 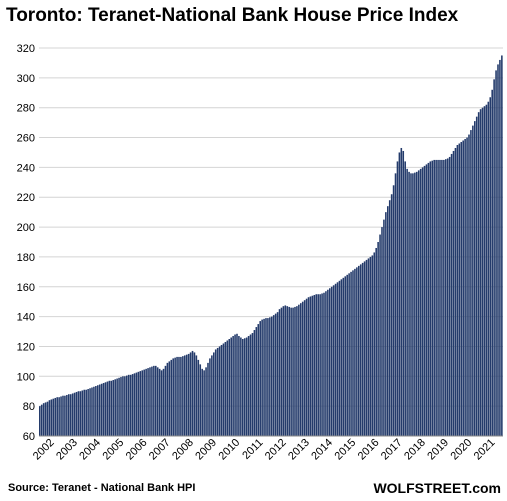 What do you see at coordinates (26, 377) in the screenshot?
I see `y-tick-label: 100` at bounding box center [26, 377].